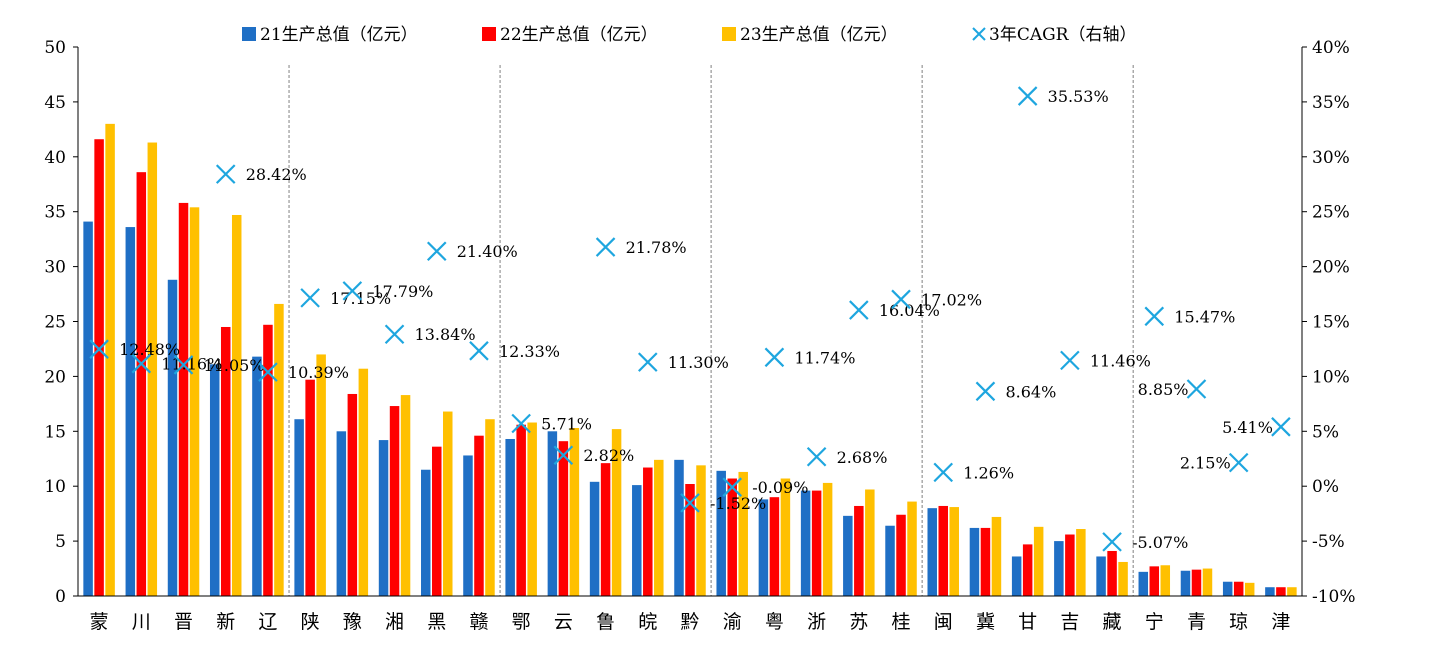 The height and width of the screenshot is (649, 1456). Describe the element at coordinates (1331, 213) in the screenshot. I see `y2-tick-label: 25%` at that location.